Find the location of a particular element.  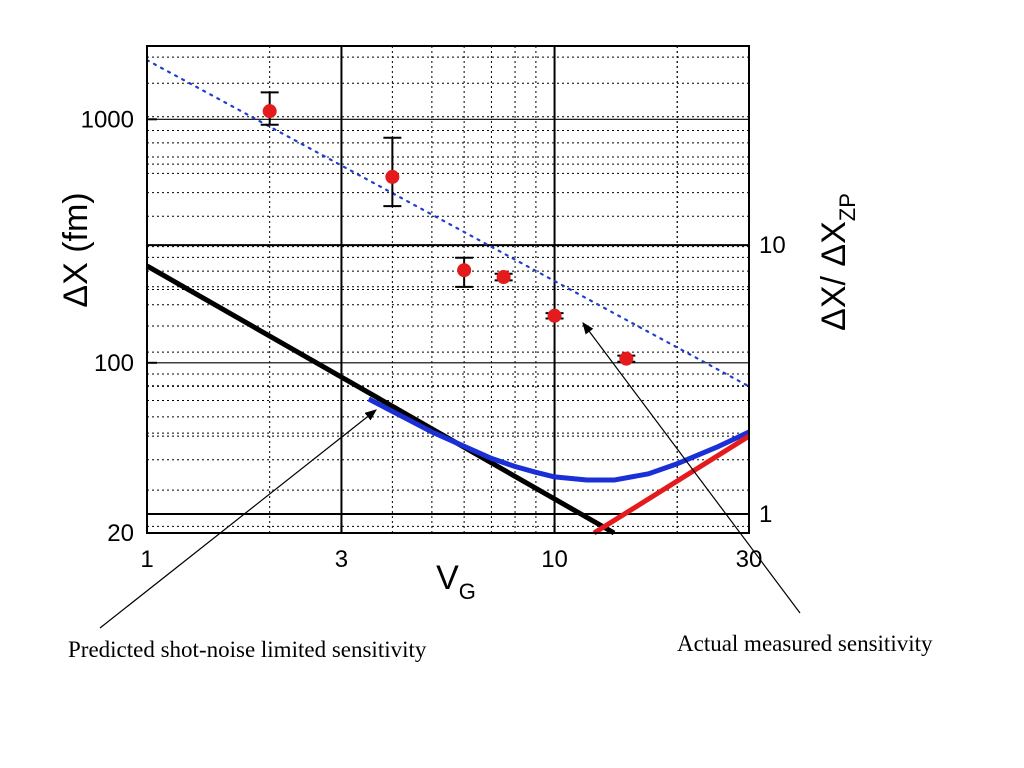

annotation-right: Actual measured sensitivity is located at coordinates (805, 643).